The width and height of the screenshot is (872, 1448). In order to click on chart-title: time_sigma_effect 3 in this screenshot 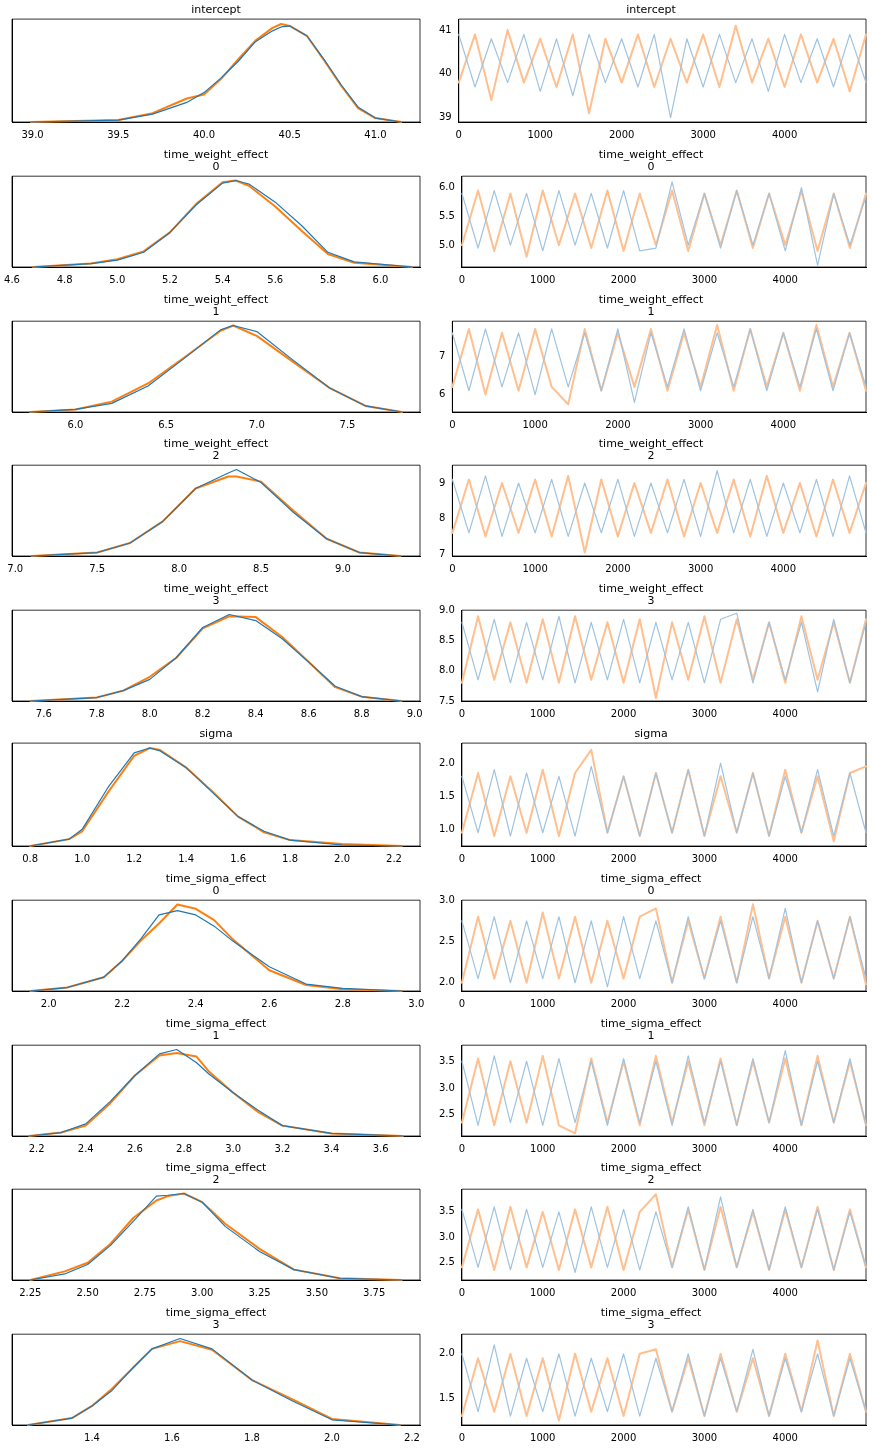, I will do `click(216, 1319)`.